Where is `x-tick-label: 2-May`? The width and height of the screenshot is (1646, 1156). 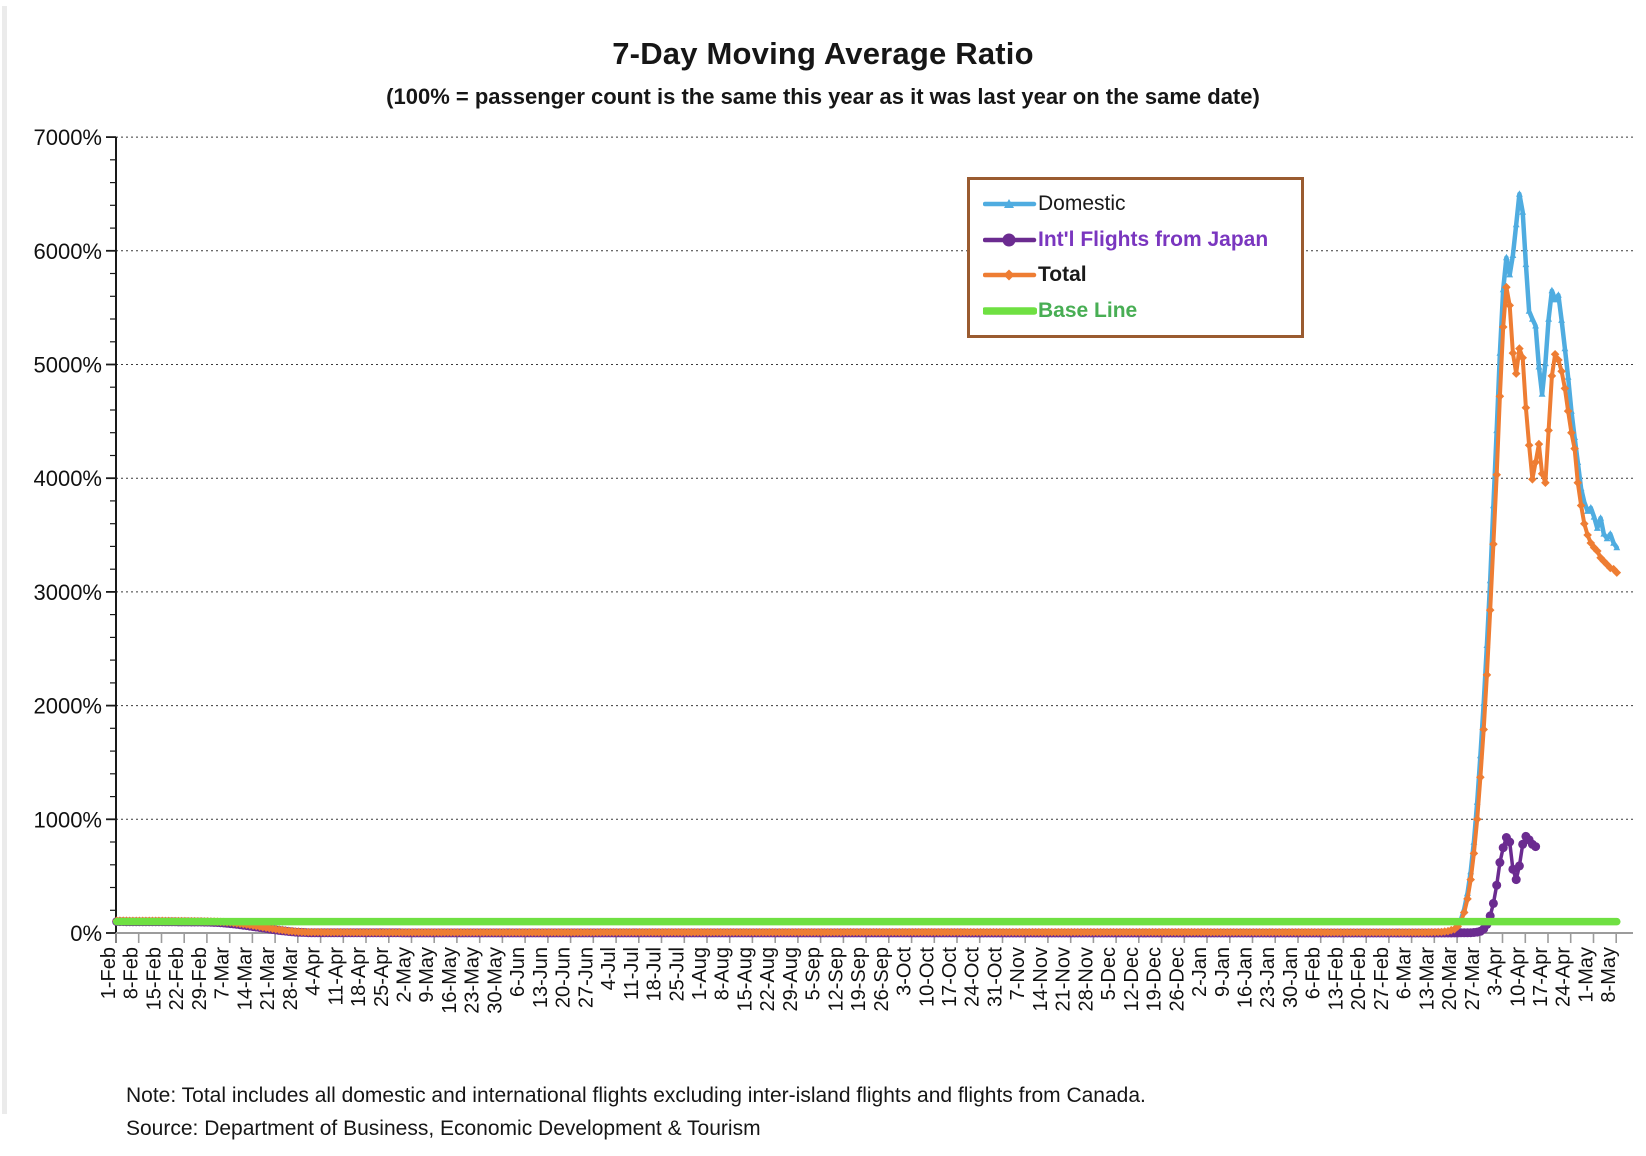 x-tick-label: 2-May is located at coordinates (405, 975).